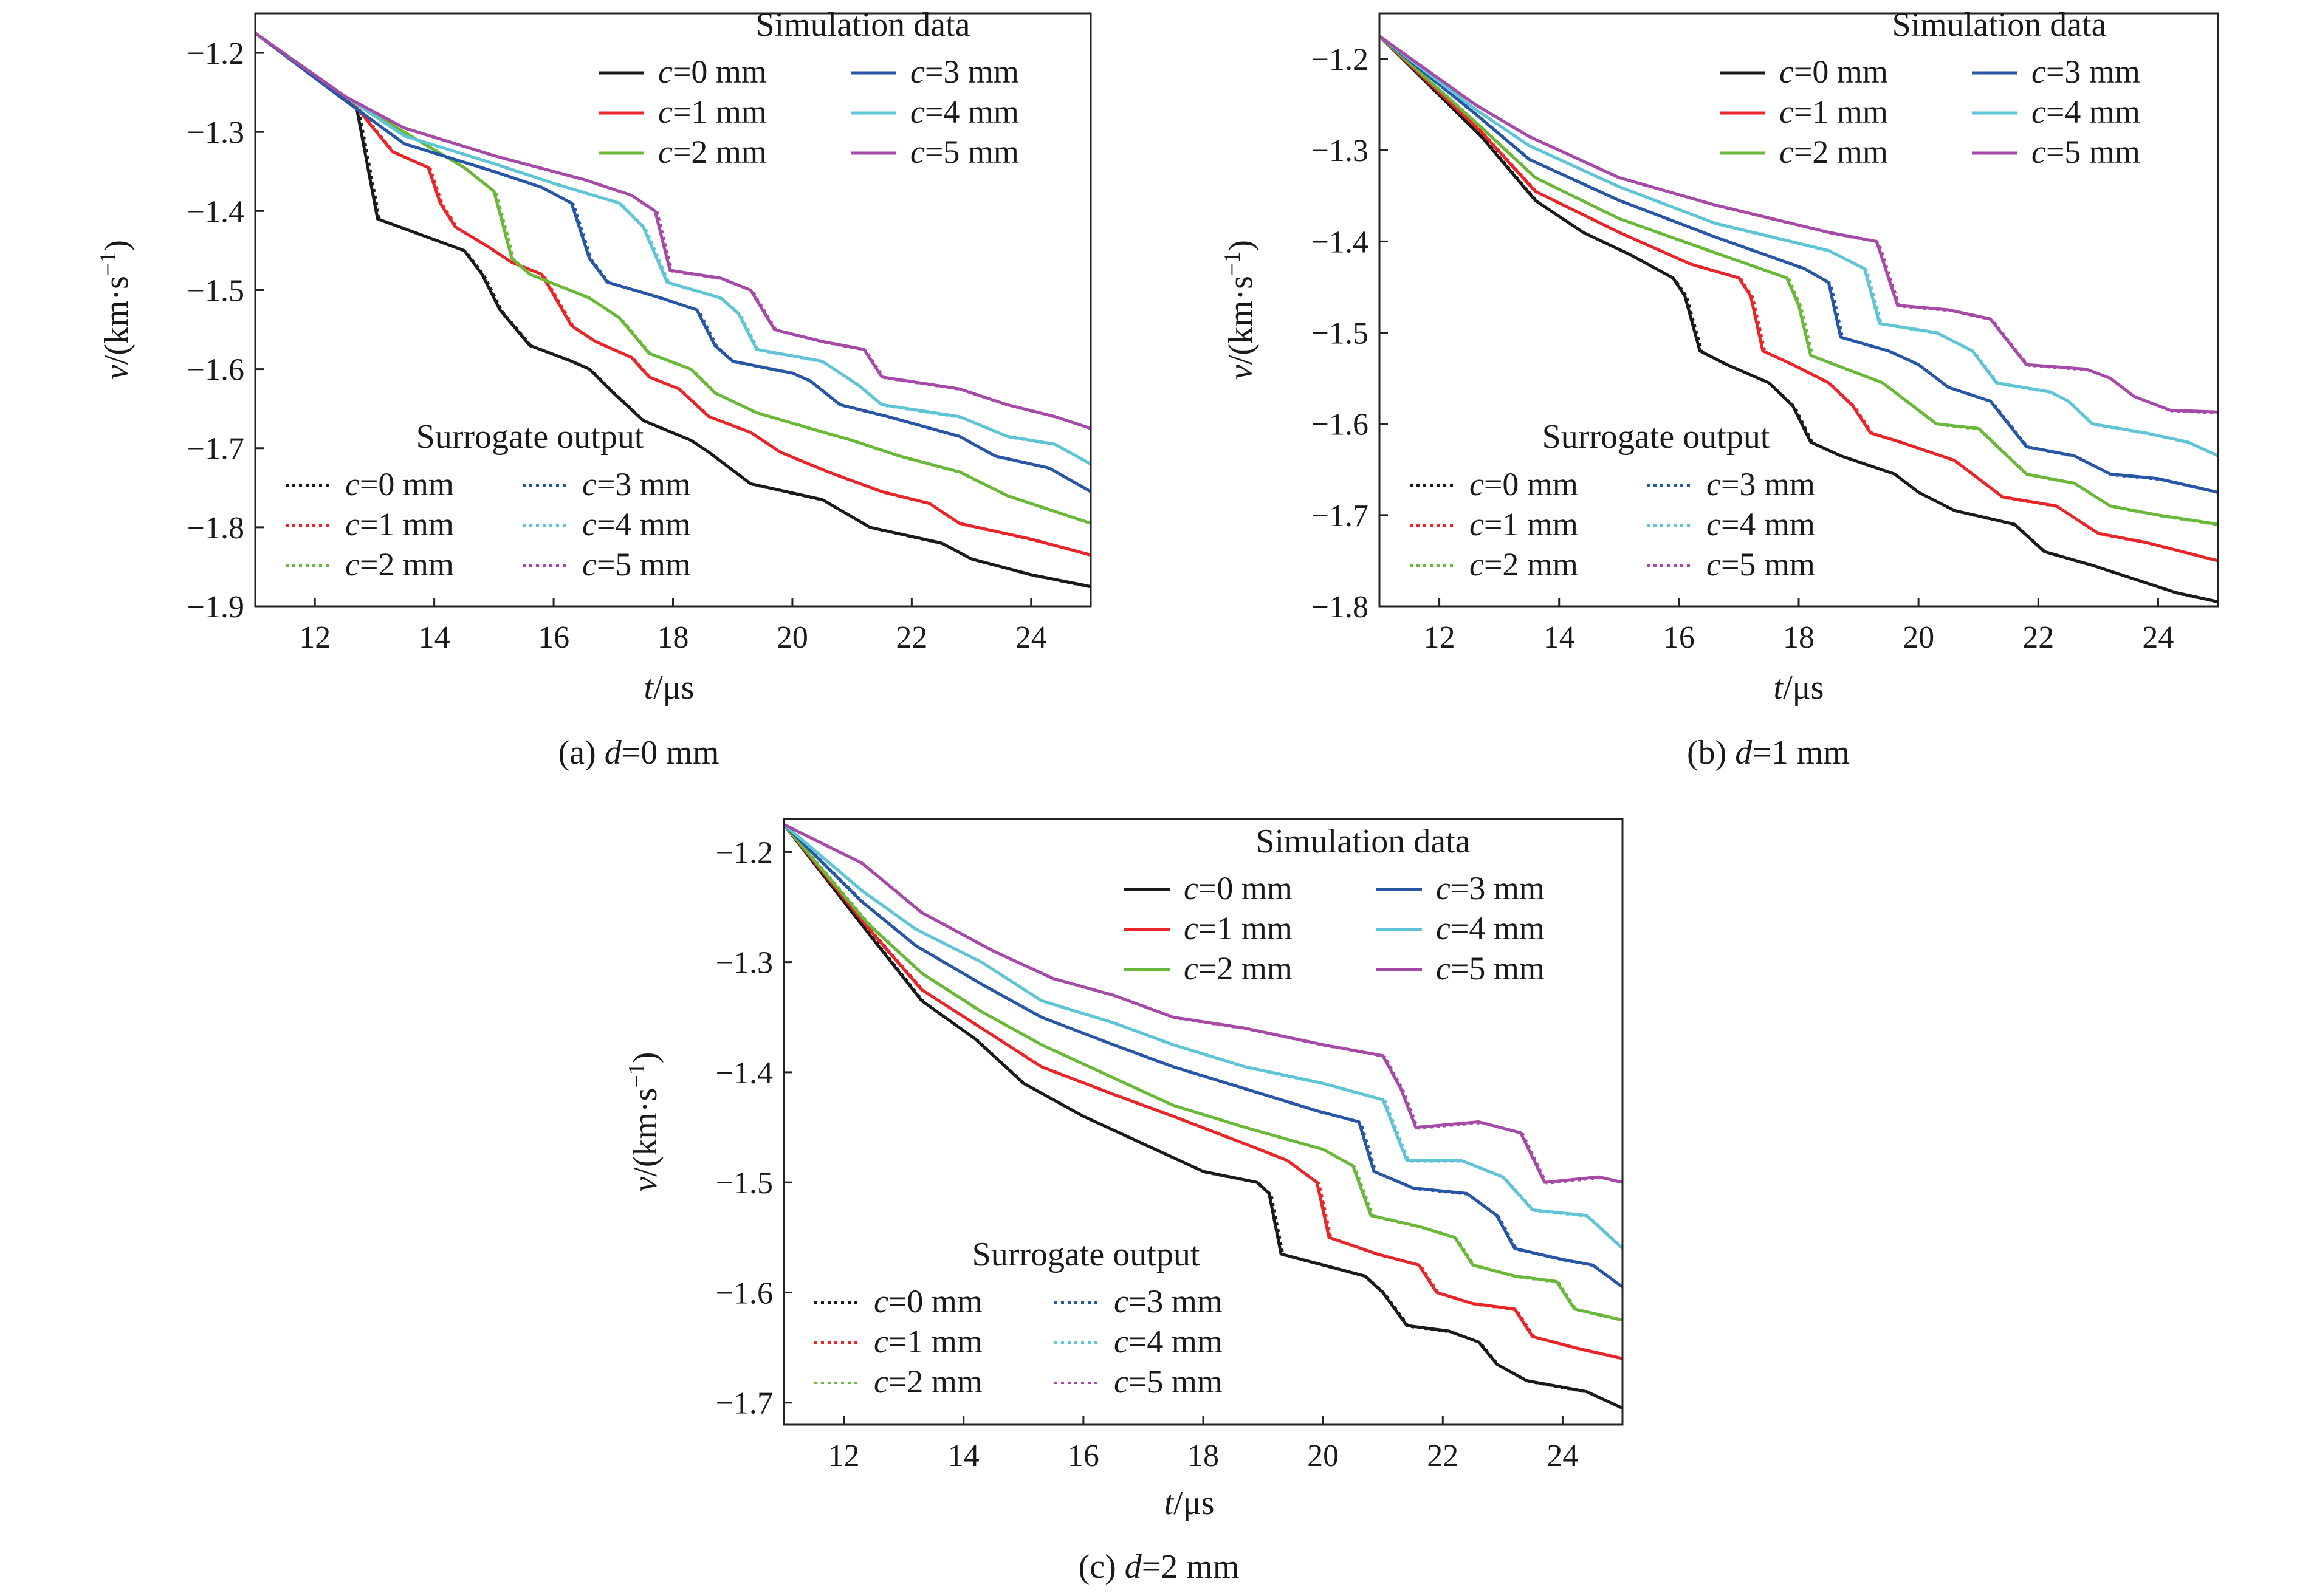 The image size is (2297, 1596). I want to click on plot-area-b, so click(1798, 320).